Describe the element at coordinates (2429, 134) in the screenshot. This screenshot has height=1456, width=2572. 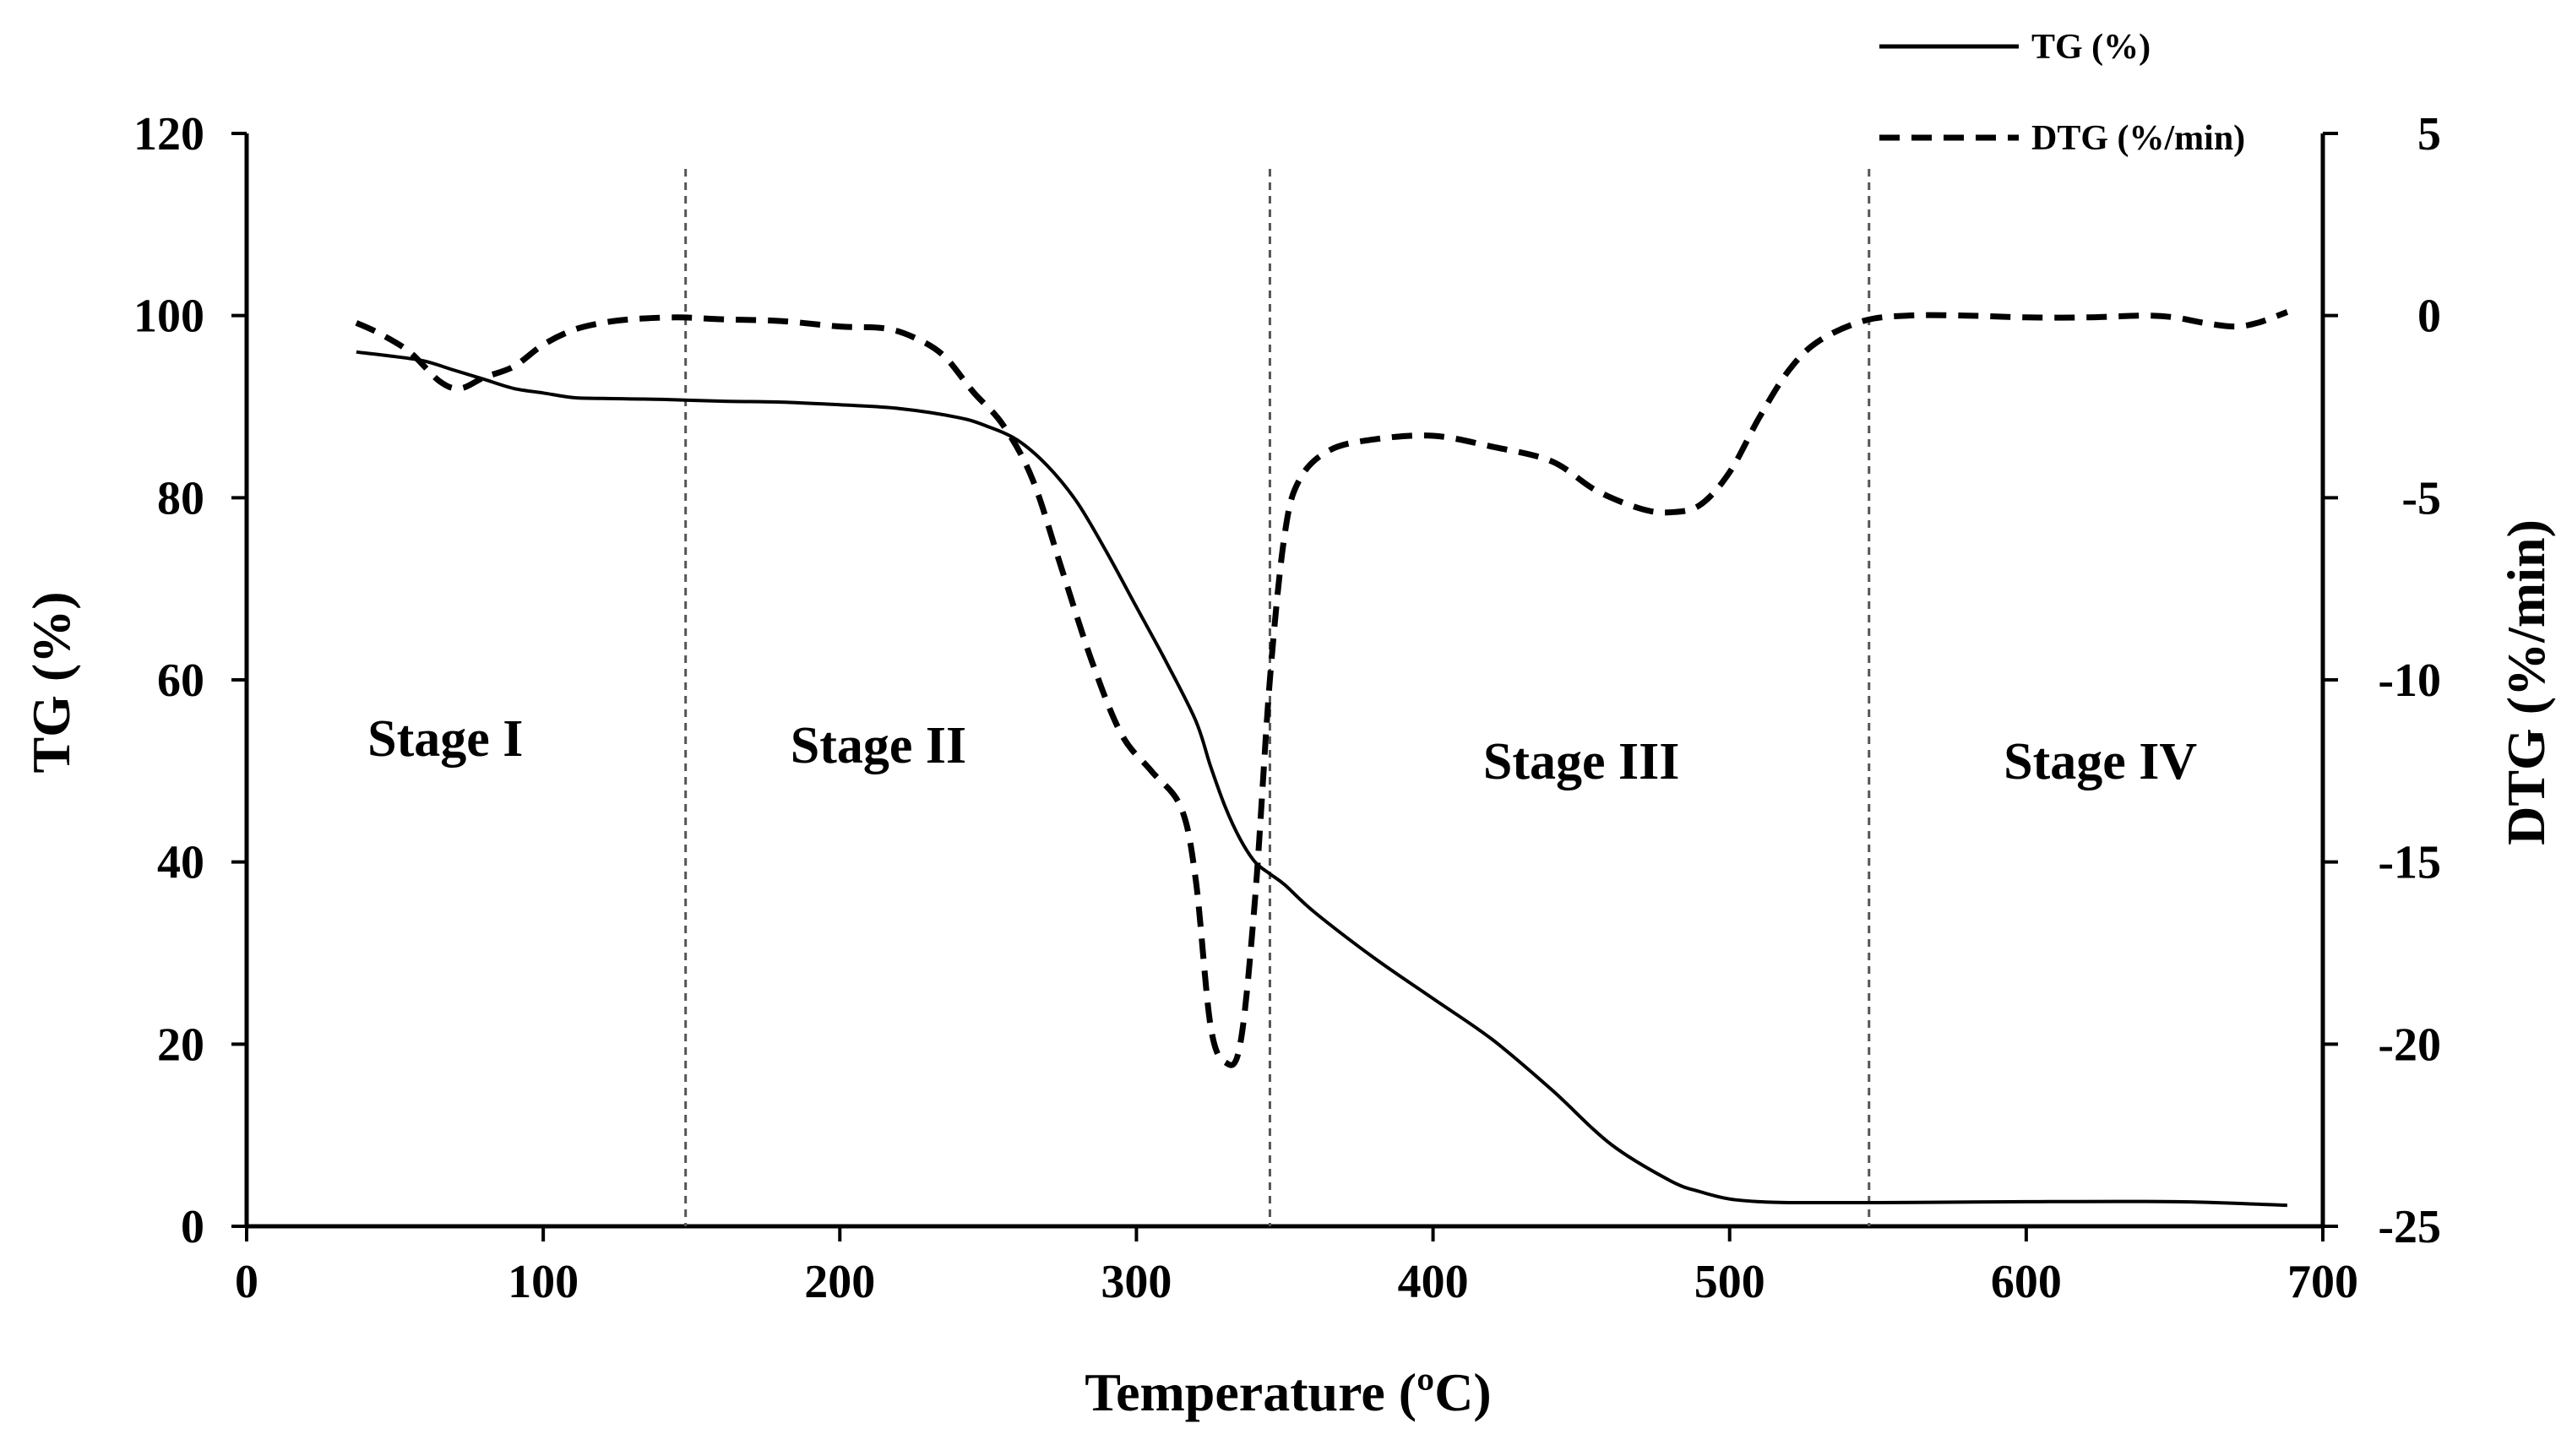
I see `y2-tick-label: 5` at that location.